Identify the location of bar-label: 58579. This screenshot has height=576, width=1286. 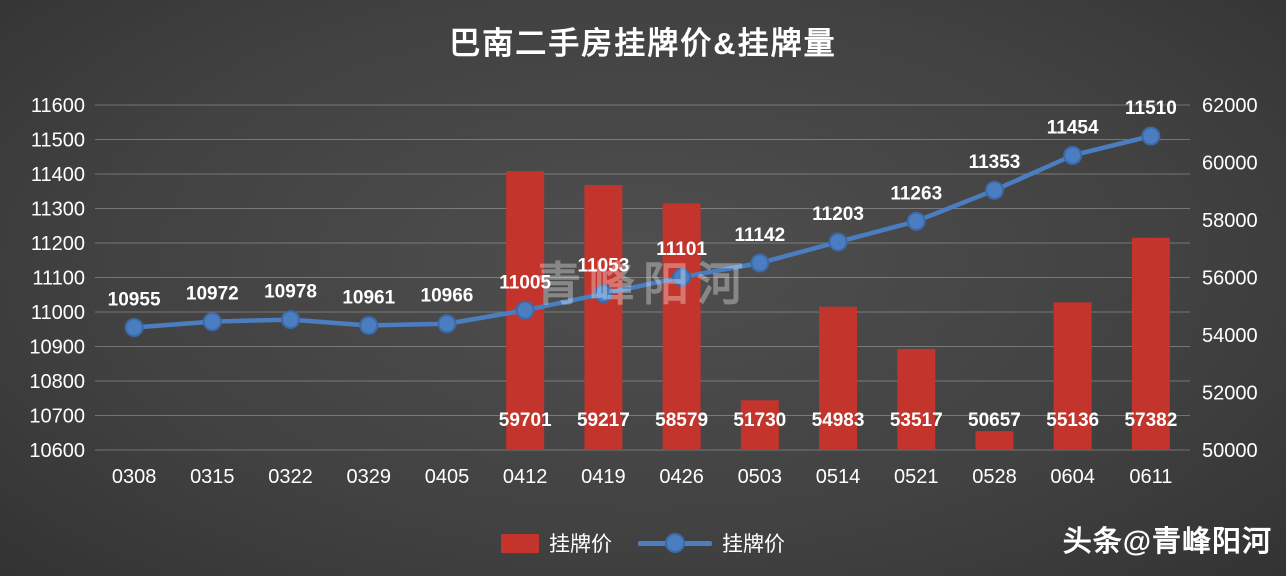
(681, 420).